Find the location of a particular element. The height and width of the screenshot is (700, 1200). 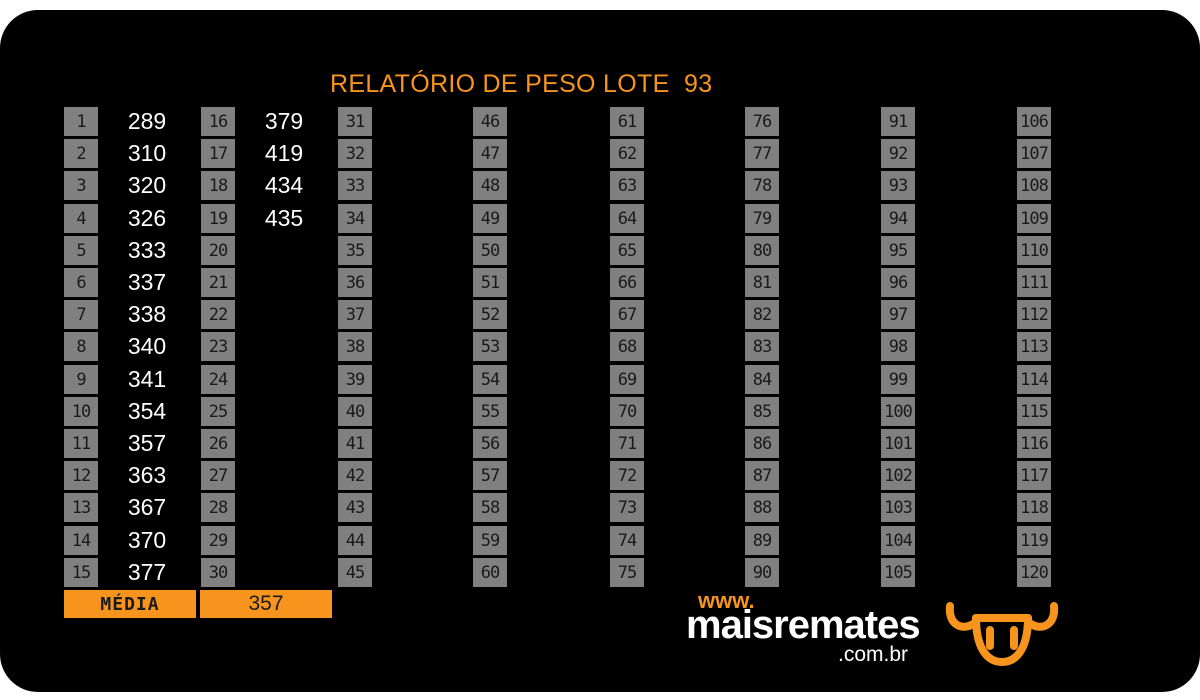

animal-number: 12 is located at coordinates (81, 475).